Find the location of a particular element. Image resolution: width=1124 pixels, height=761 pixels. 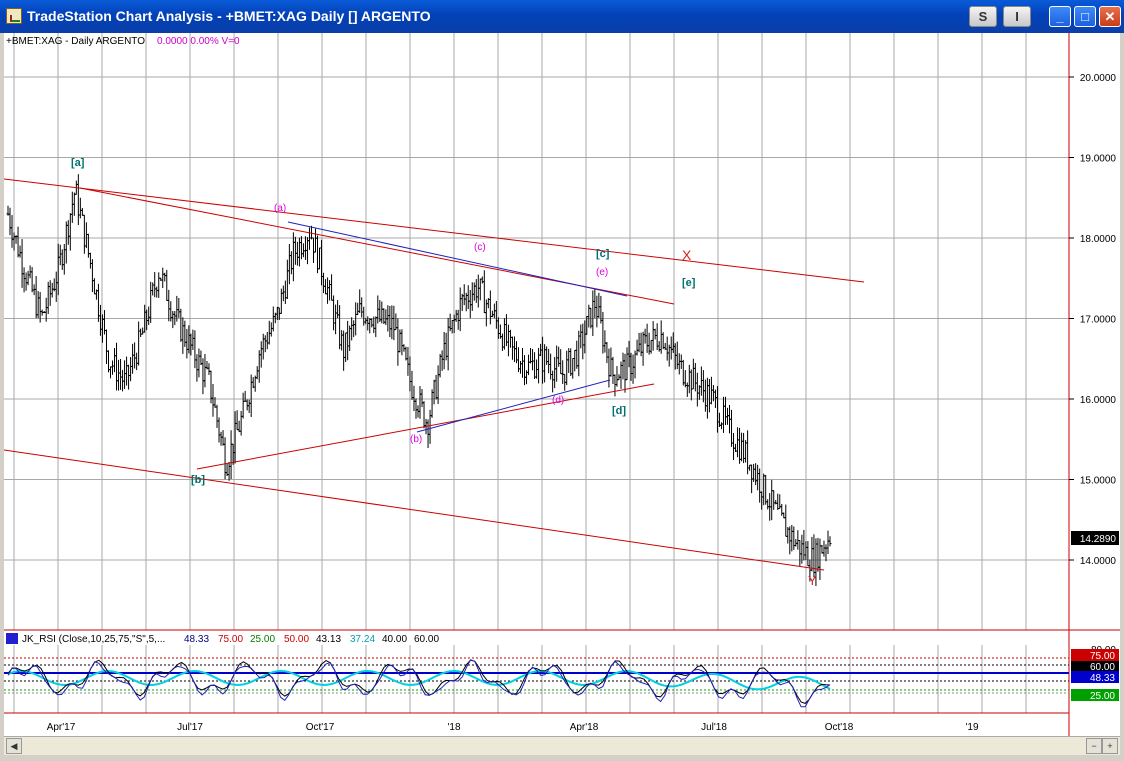

indicator-value-upper: 75.00 is located at coordinates (230, 639).